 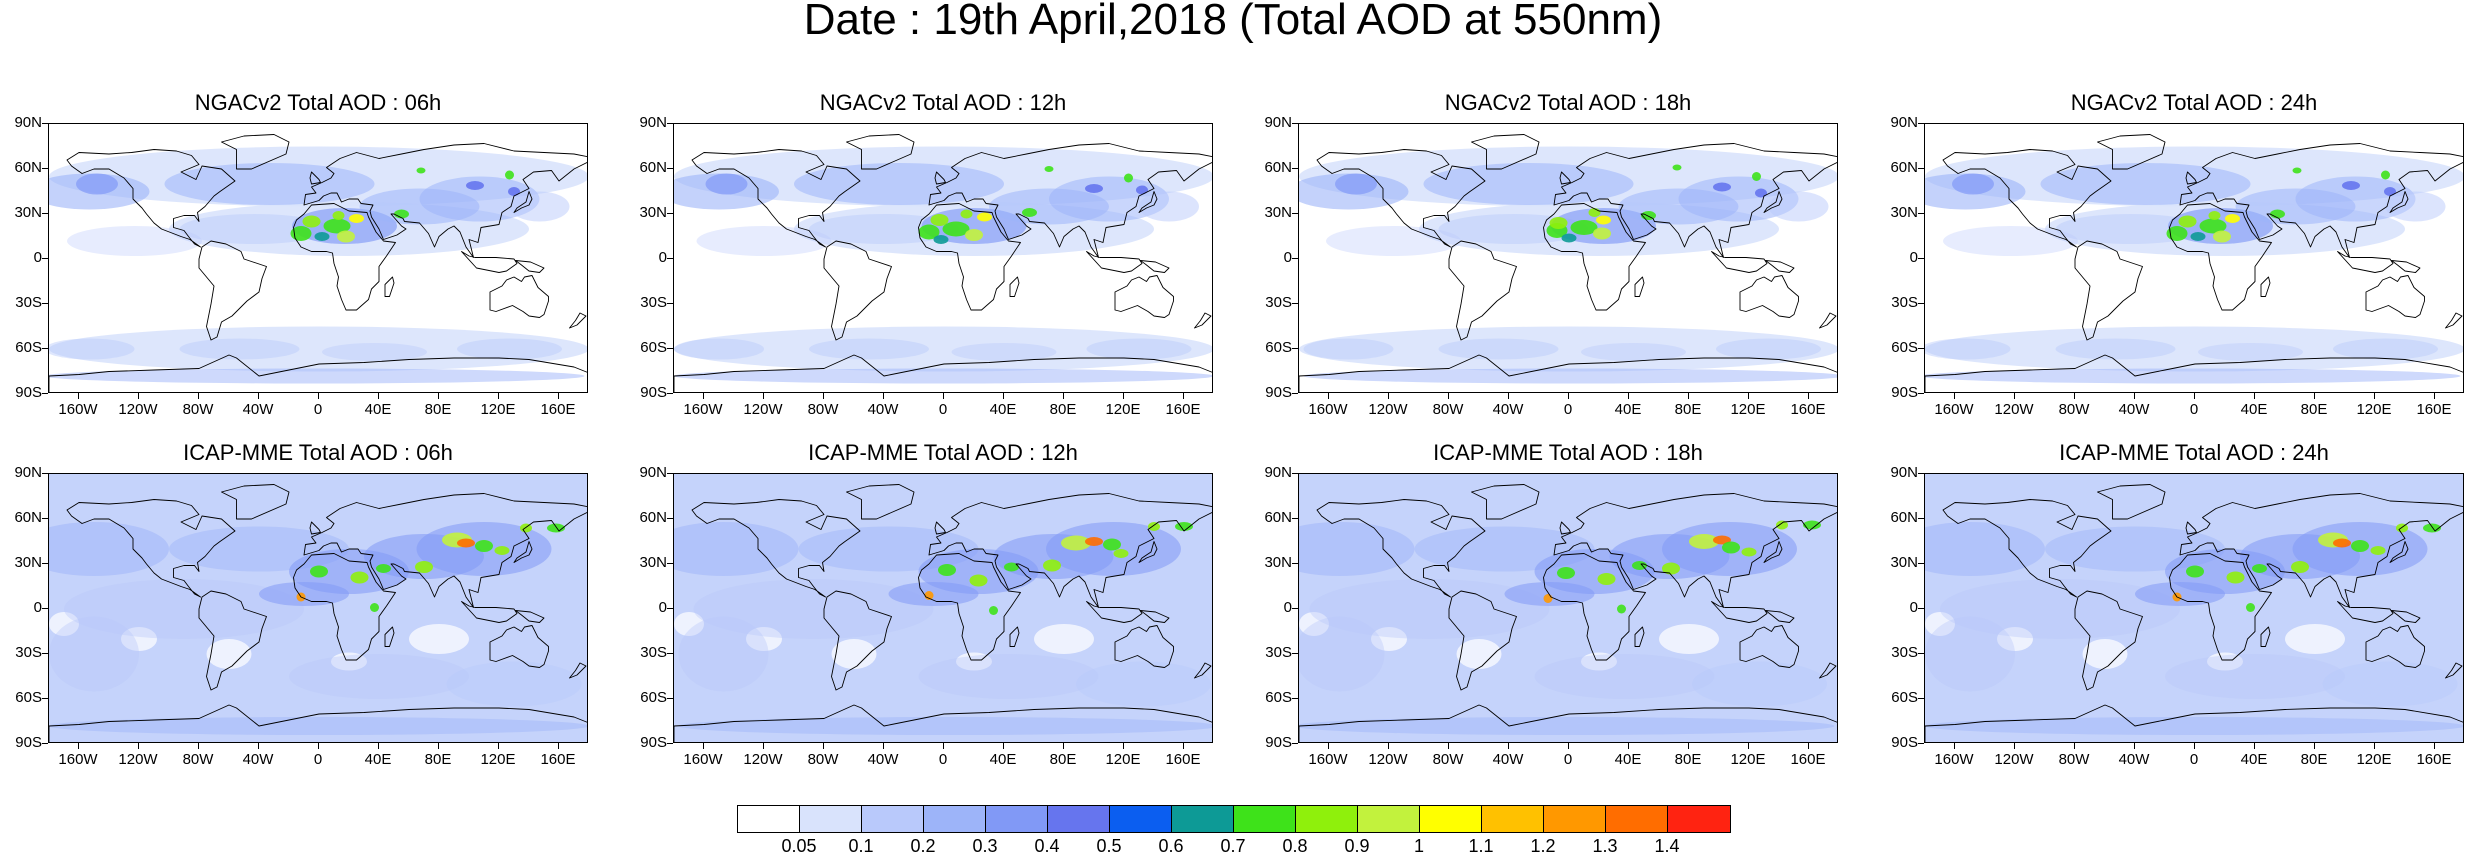 What do you see at coordinates (1904, 122) in the screenshot?
I see `latitude-label: 90N` at bounding box center [1904, 122].